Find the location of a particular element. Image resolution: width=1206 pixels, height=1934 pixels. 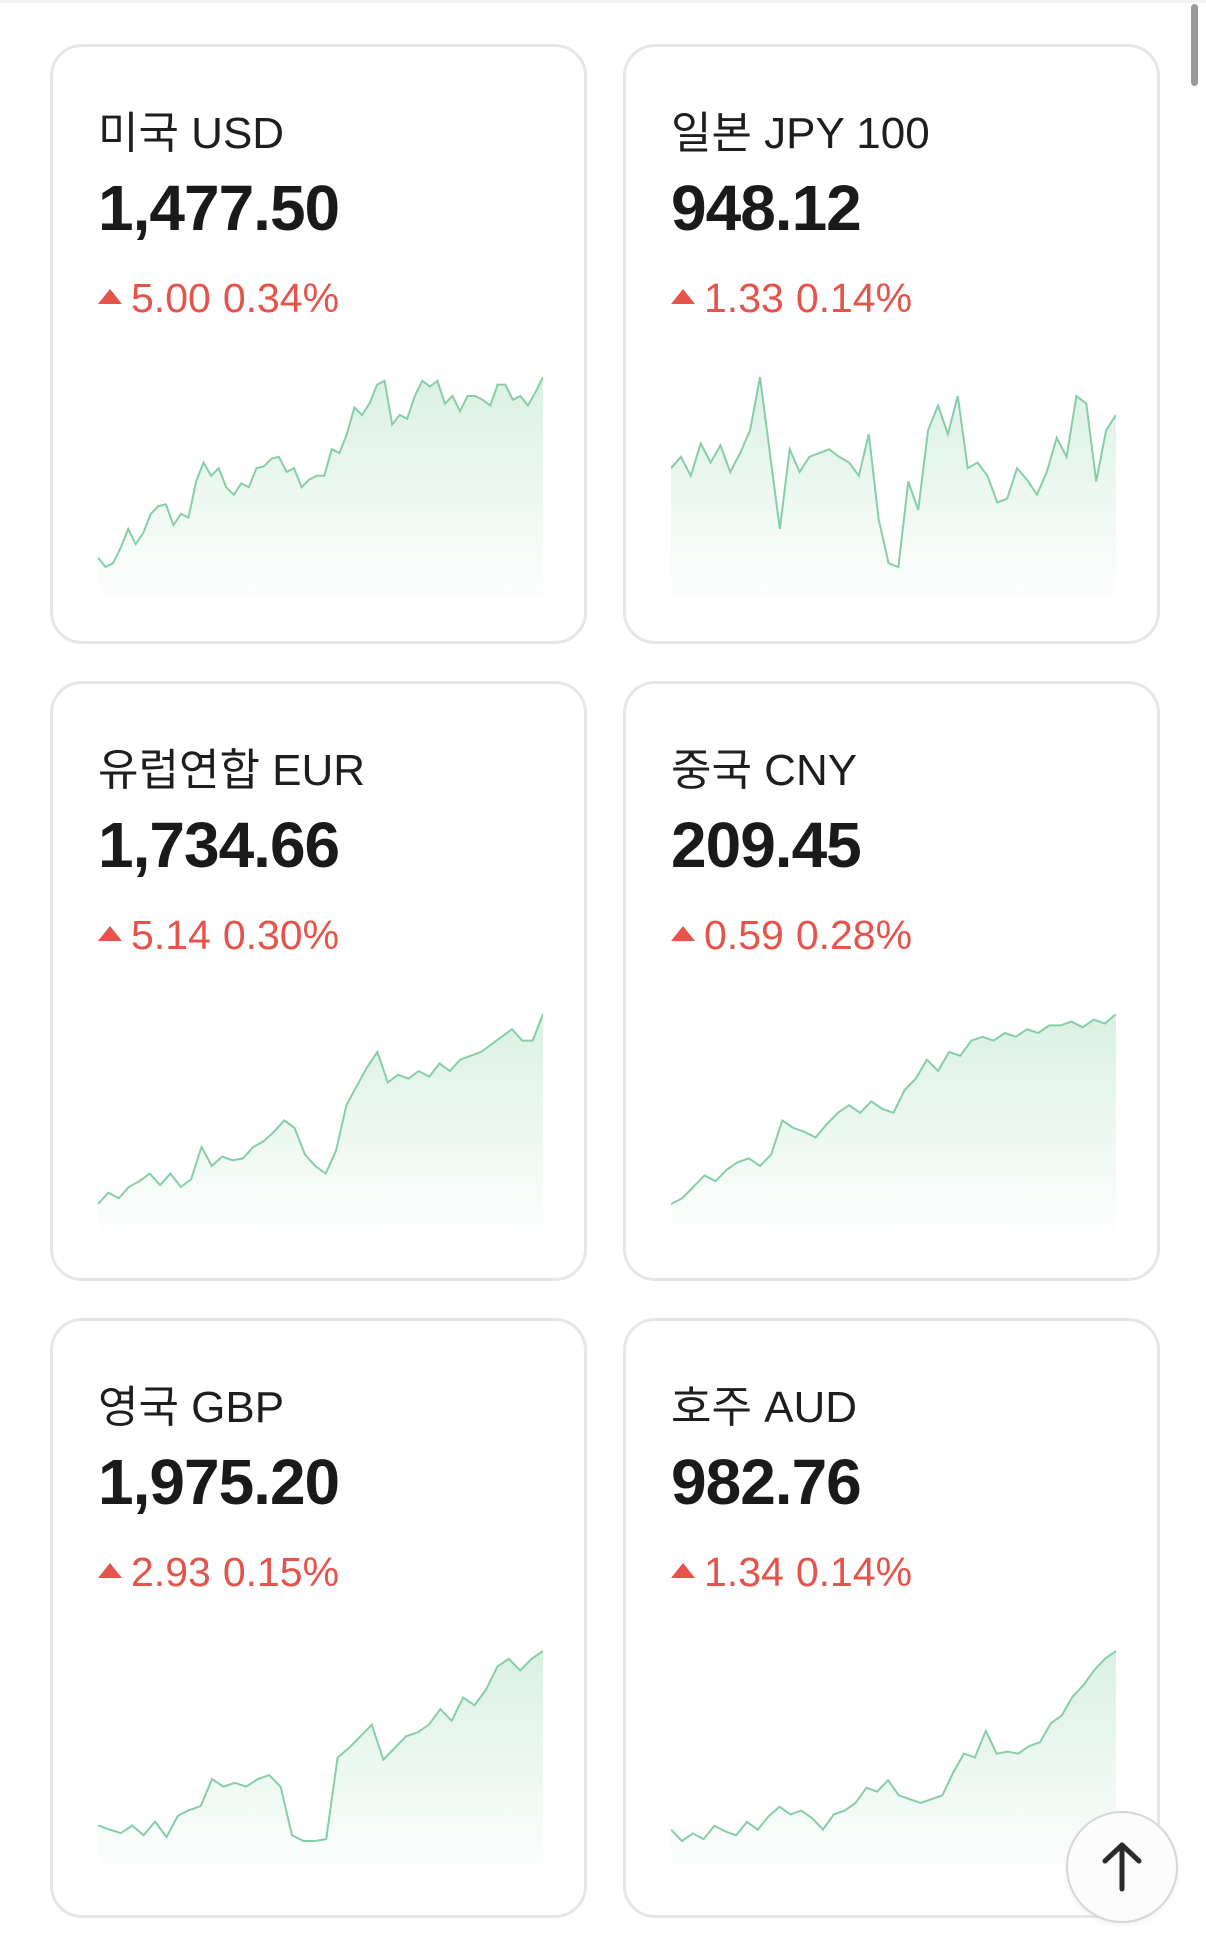

change-row: 2.93 0.15% is located at coordinates (218, 1572).